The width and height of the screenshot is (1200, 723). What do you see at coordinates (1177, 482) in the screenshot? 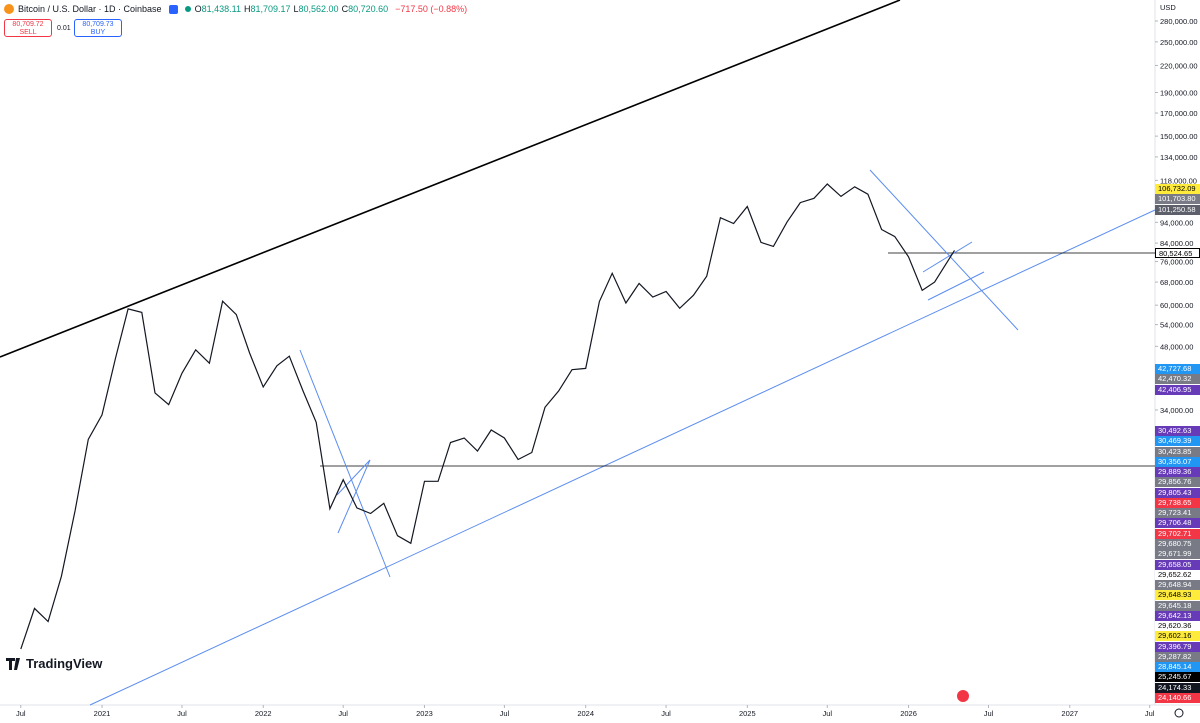
I see `price-badge: 29,856.76` at bounding box center [1177, 482].